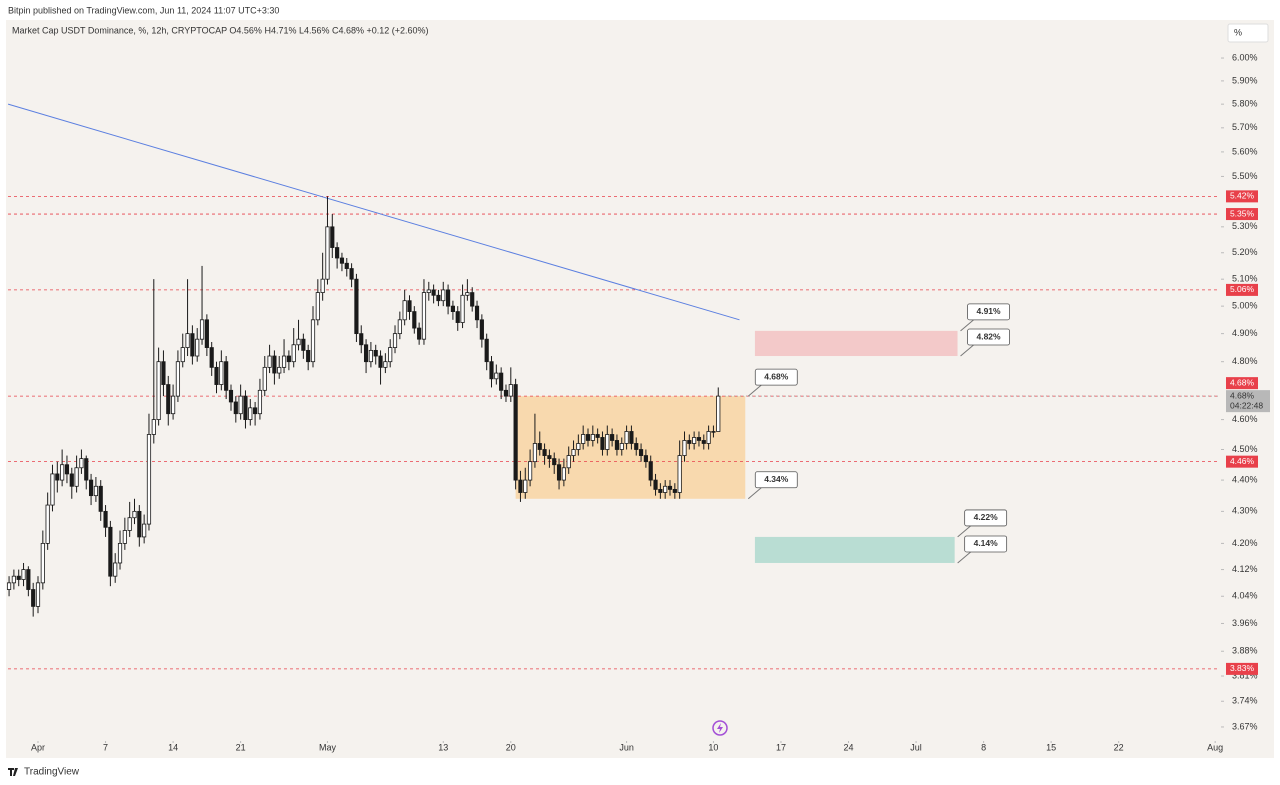 The height and width of the screenshot is (785, 1280). I want to click on scale-button-label: %, so click(1238, 32).